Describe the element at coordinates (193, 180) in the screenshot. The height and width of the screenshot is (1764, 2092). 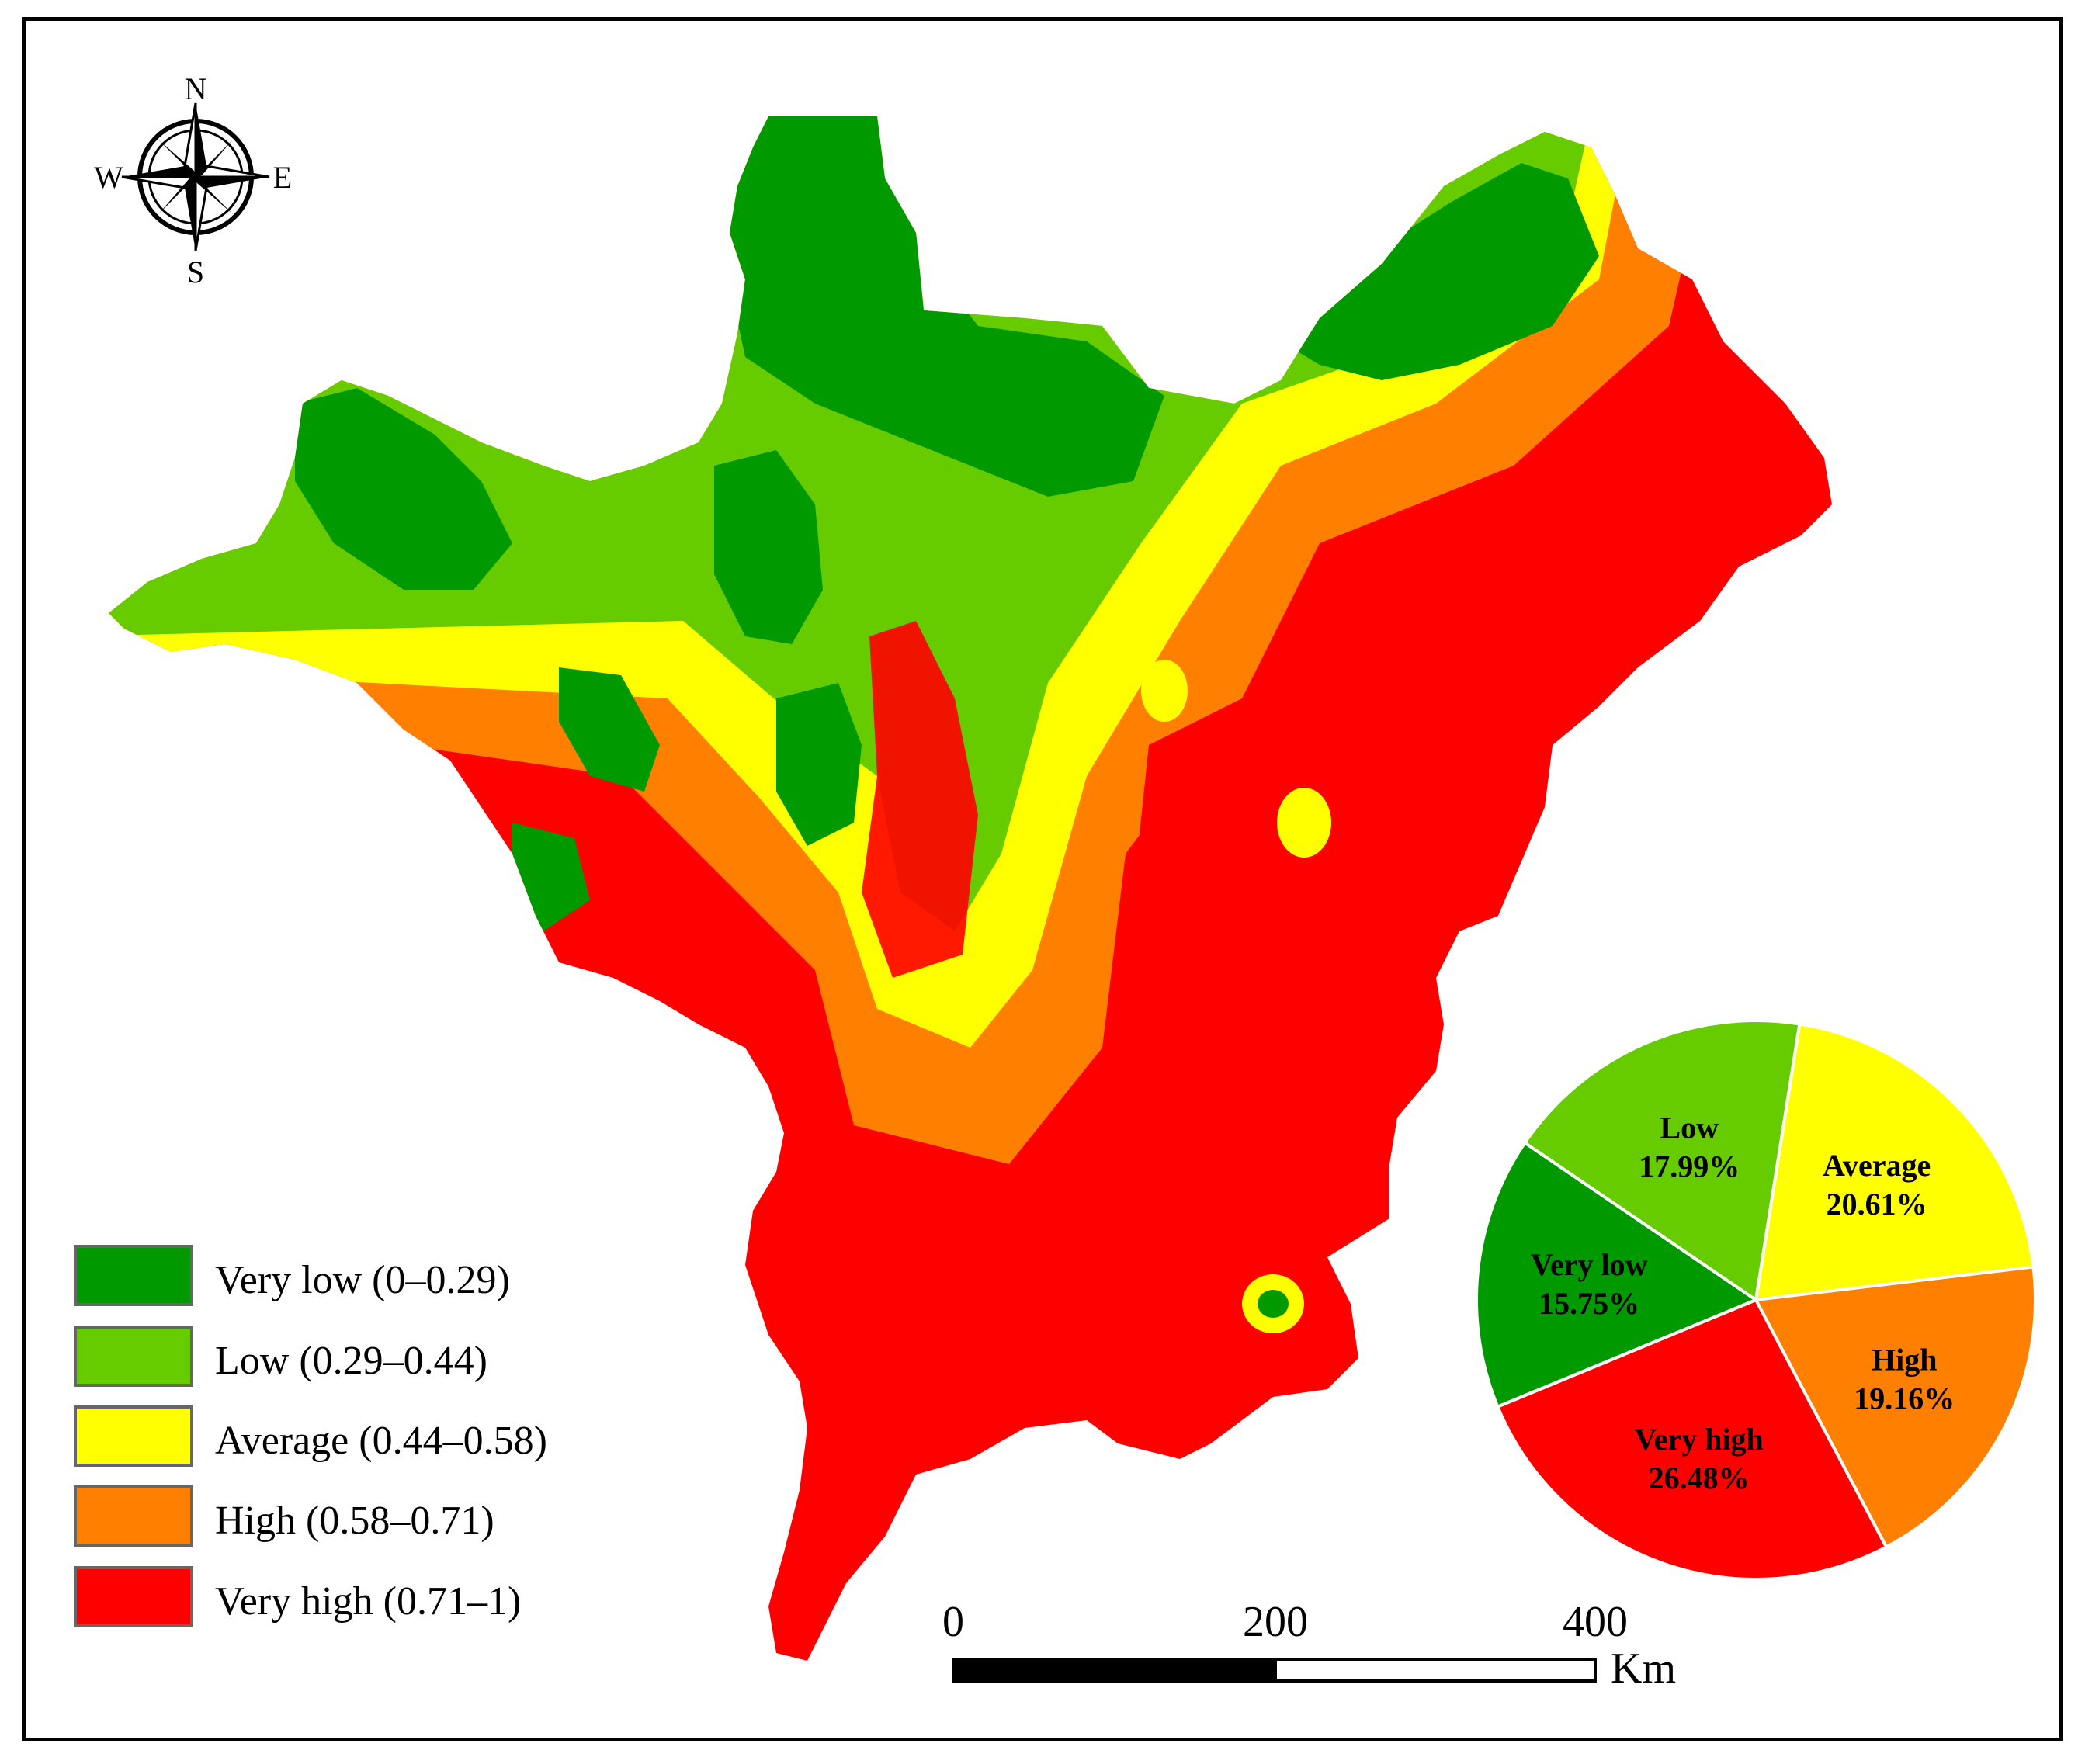
I see `compass-rose-icon: N S E W` at that location.